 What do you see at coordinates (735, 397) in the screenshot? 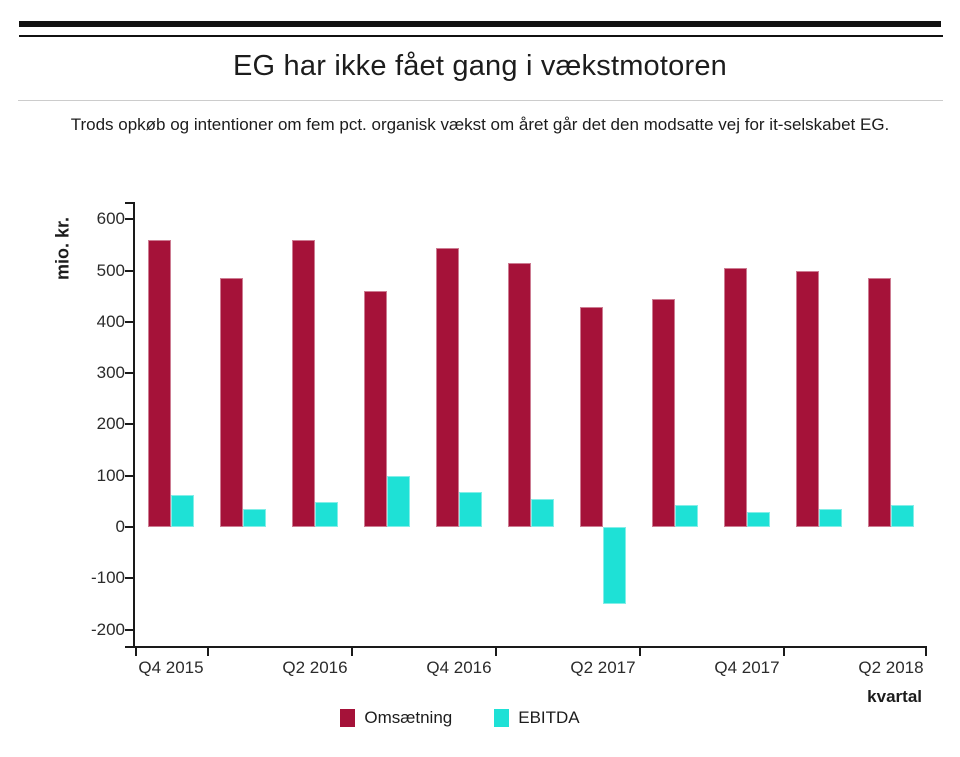
I see `bar-oms-tning-q4-2017` at bounding box center [735, 397].